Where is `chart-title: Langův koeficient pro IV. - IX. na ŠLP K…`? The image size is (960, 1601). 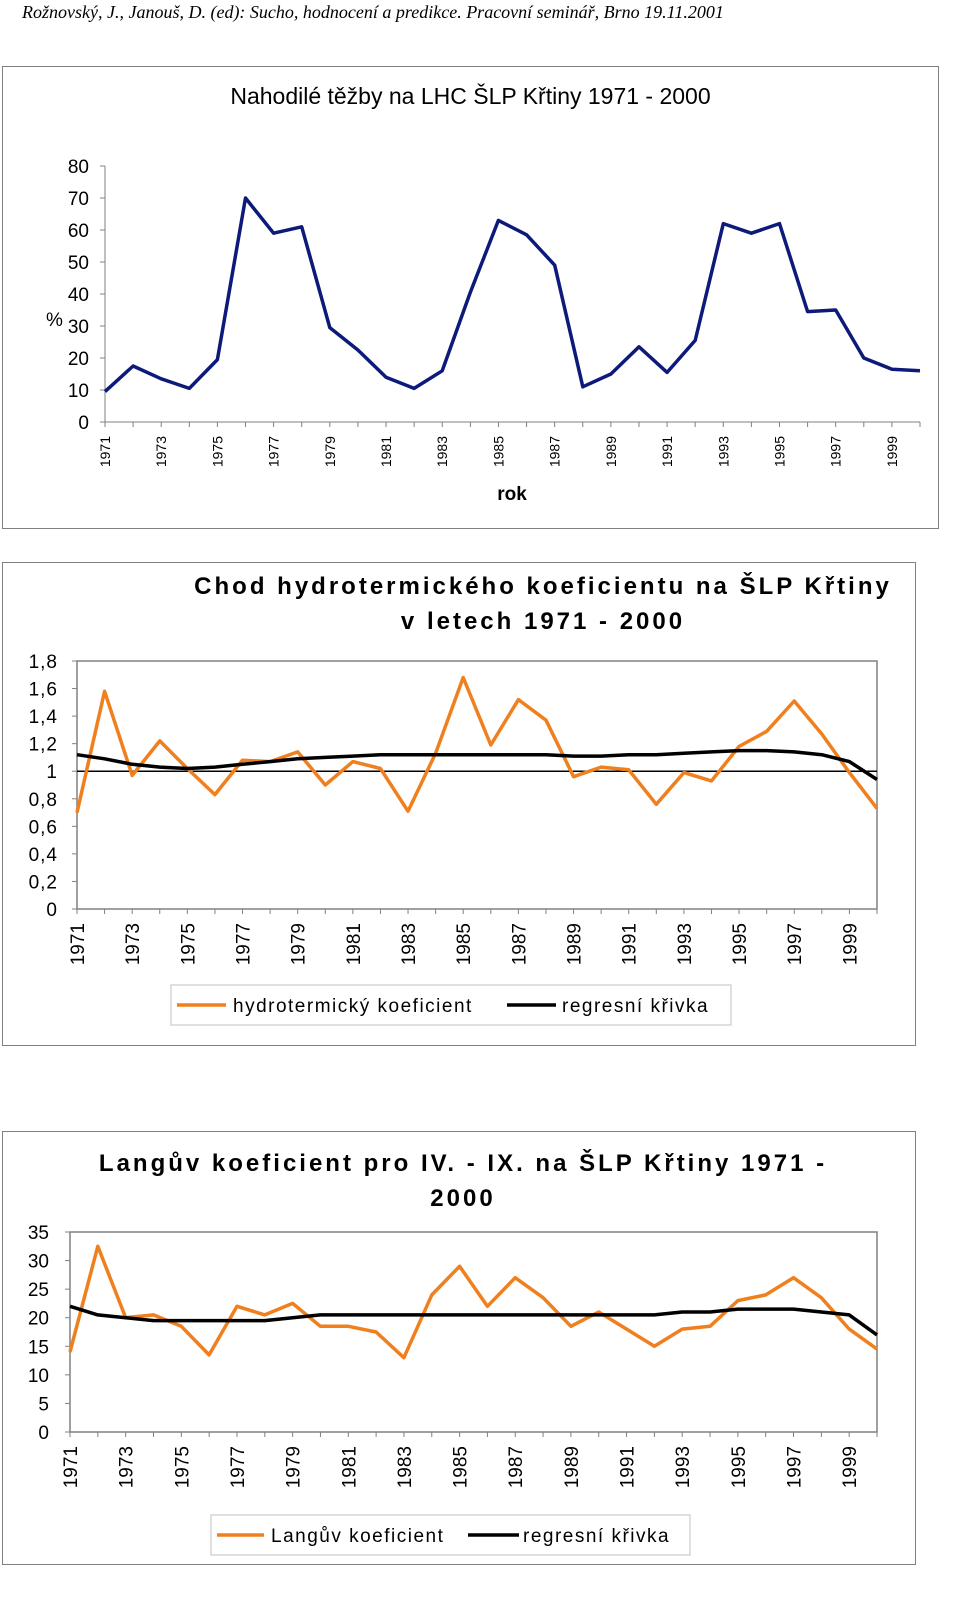
chart-title: Langův koeficient pro IV. - IX. na ŠLP K… is located at coordinates (463, 1181).